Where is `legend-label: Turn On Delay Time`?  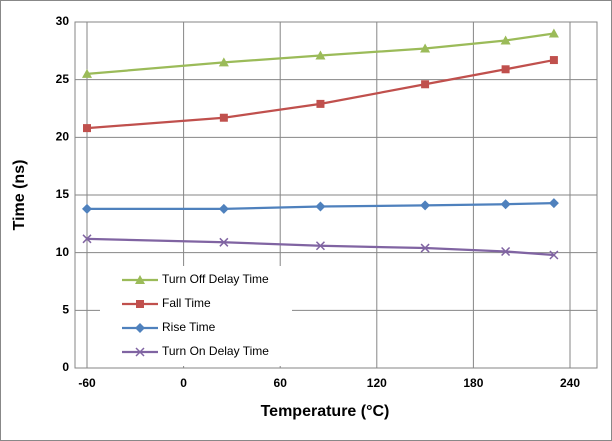
legend-label: Turn On Delay Time is located at coordinates (215, 351).